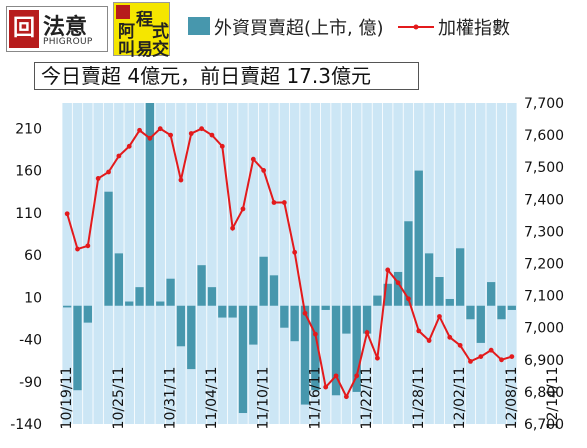 This screenshot has height=448, width=587. I want to click on x-tick-label: 10/19/11, so click(67, 398).